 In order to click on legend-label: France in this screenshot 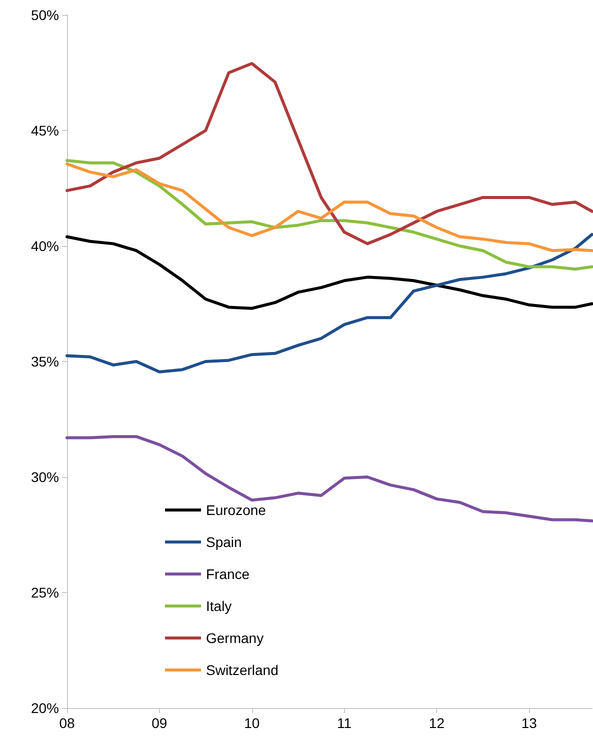, I will do `click(228, 574)`.